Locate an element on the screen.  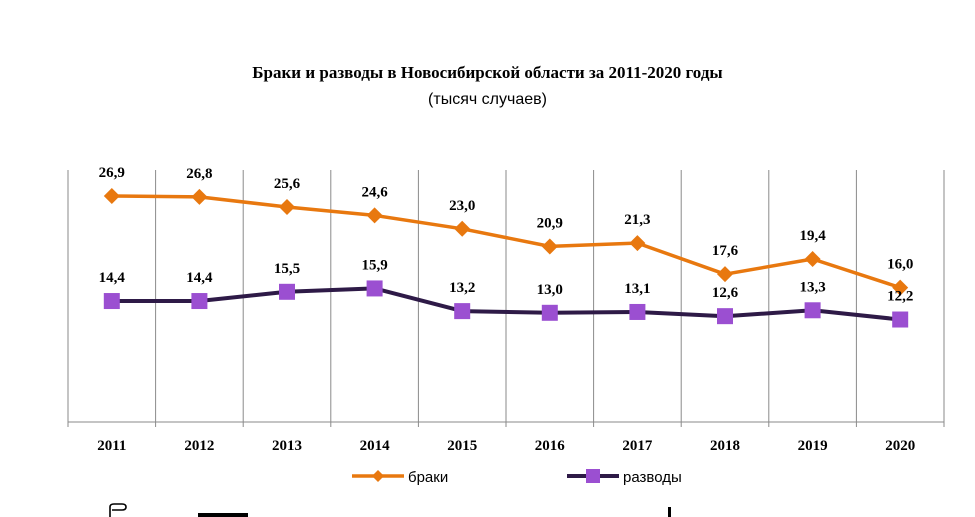
data-label: 12,6 is located at coordinates (725, 293).